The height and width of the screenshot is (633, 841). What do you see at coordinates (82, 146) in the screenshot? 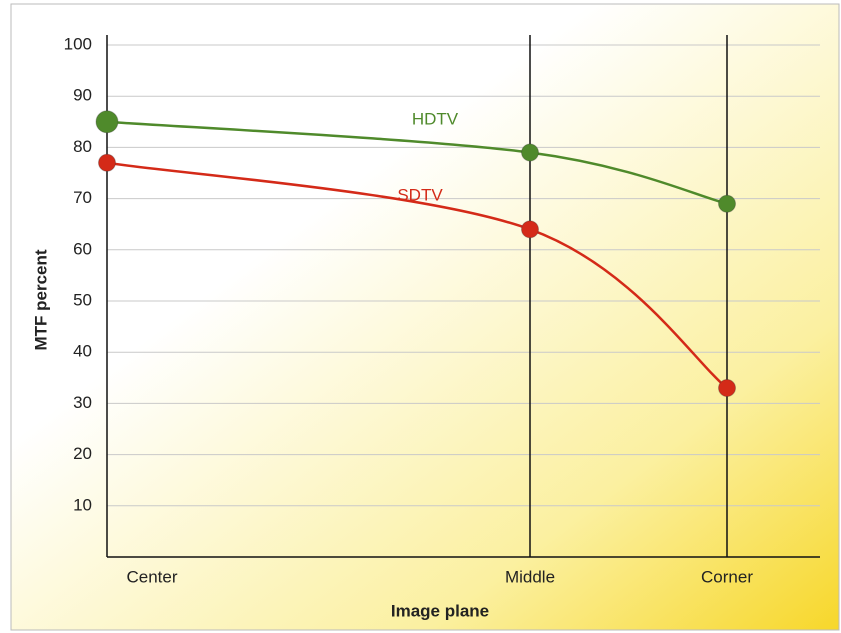
I see `y-tick-label: 80` at bounding box center [82, 146].